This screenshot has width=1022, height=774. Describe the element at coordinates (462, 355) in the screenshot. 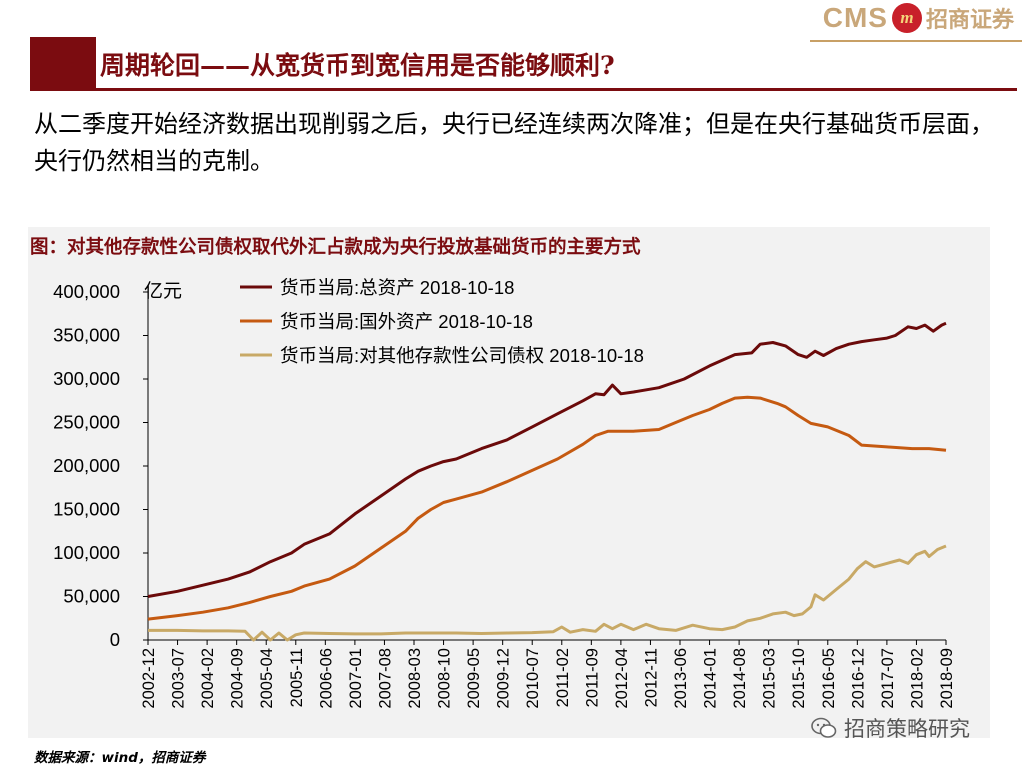

I see `legend-claims-on-banks-label: 货币当局:对其他存款性公司债权 2018-10-18` at that location.